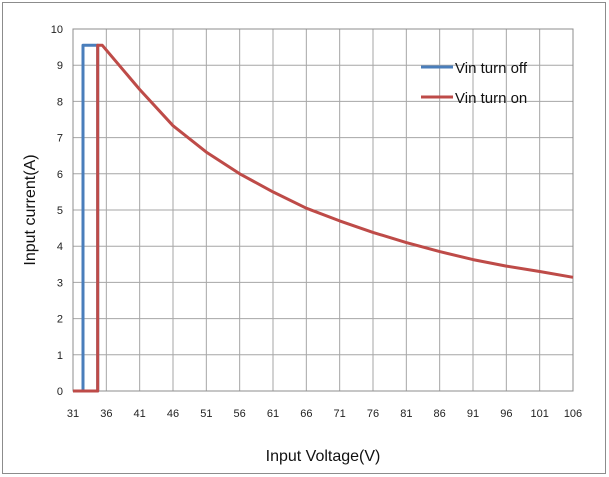 The height and width of the screenshot is (477, 609). What do you see at coordinates (506, 414) in the screenshot?
I see `x-tick-label: 96` at bounding box center [506, 414].